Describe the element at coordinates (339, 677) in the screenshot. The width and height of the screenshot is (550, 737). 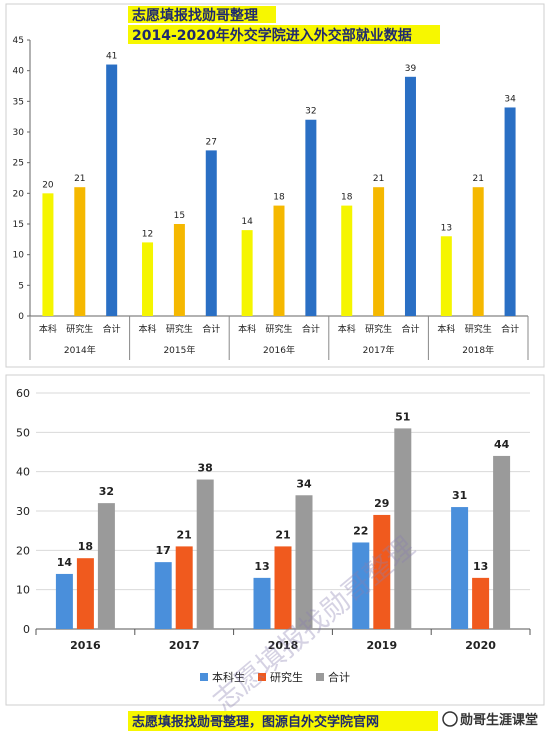
I see `legend-label: 合计` at that location.